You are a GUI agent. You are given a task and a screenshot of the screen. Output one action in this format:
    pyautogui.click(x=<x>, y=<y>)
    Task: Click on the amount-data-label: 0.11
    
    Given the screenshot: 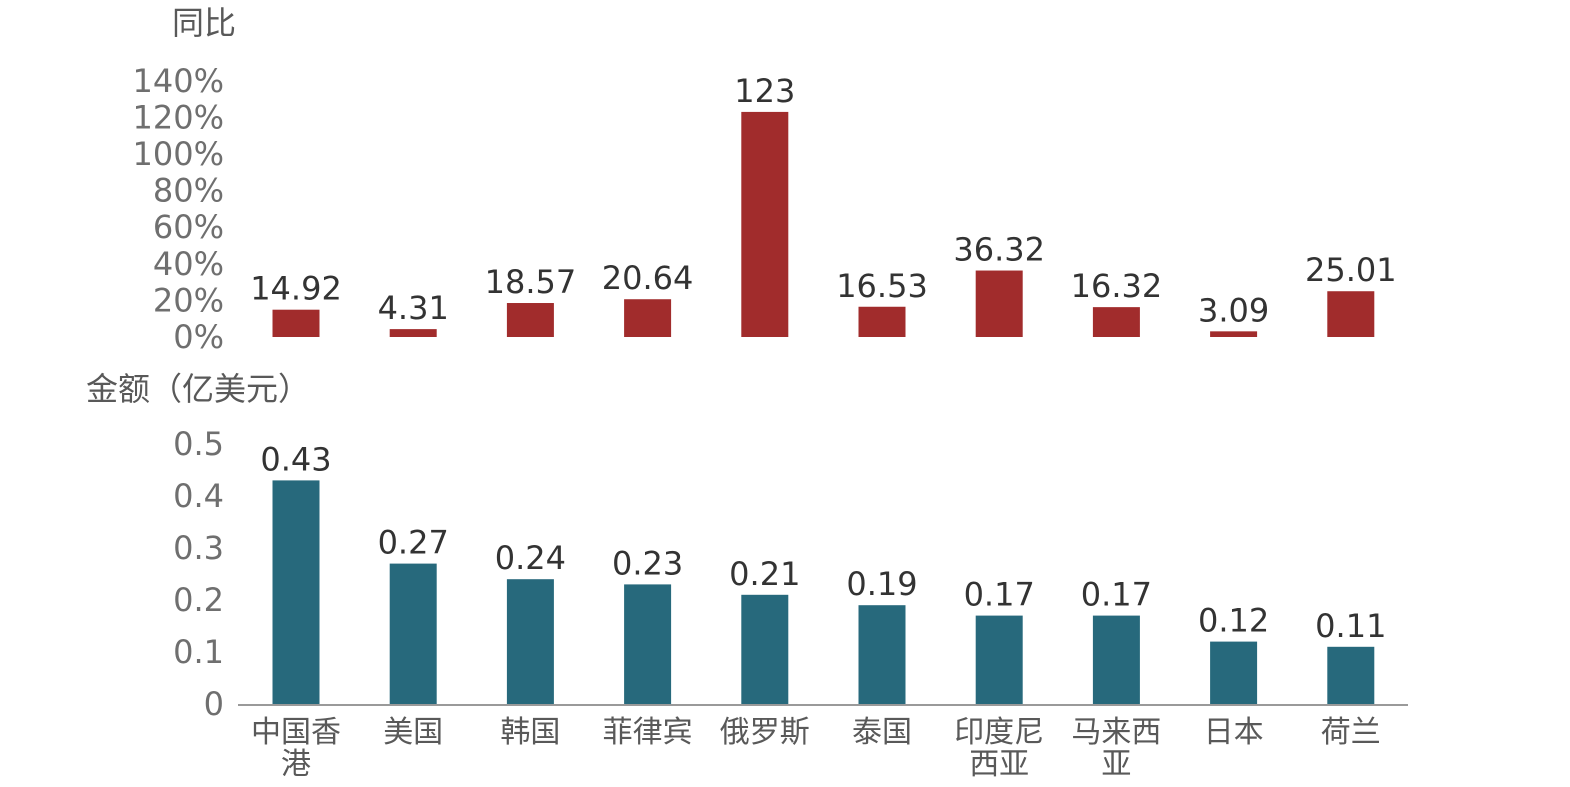 What is the action you would take?
    pyautogui.click(x=1350, y=626)
    